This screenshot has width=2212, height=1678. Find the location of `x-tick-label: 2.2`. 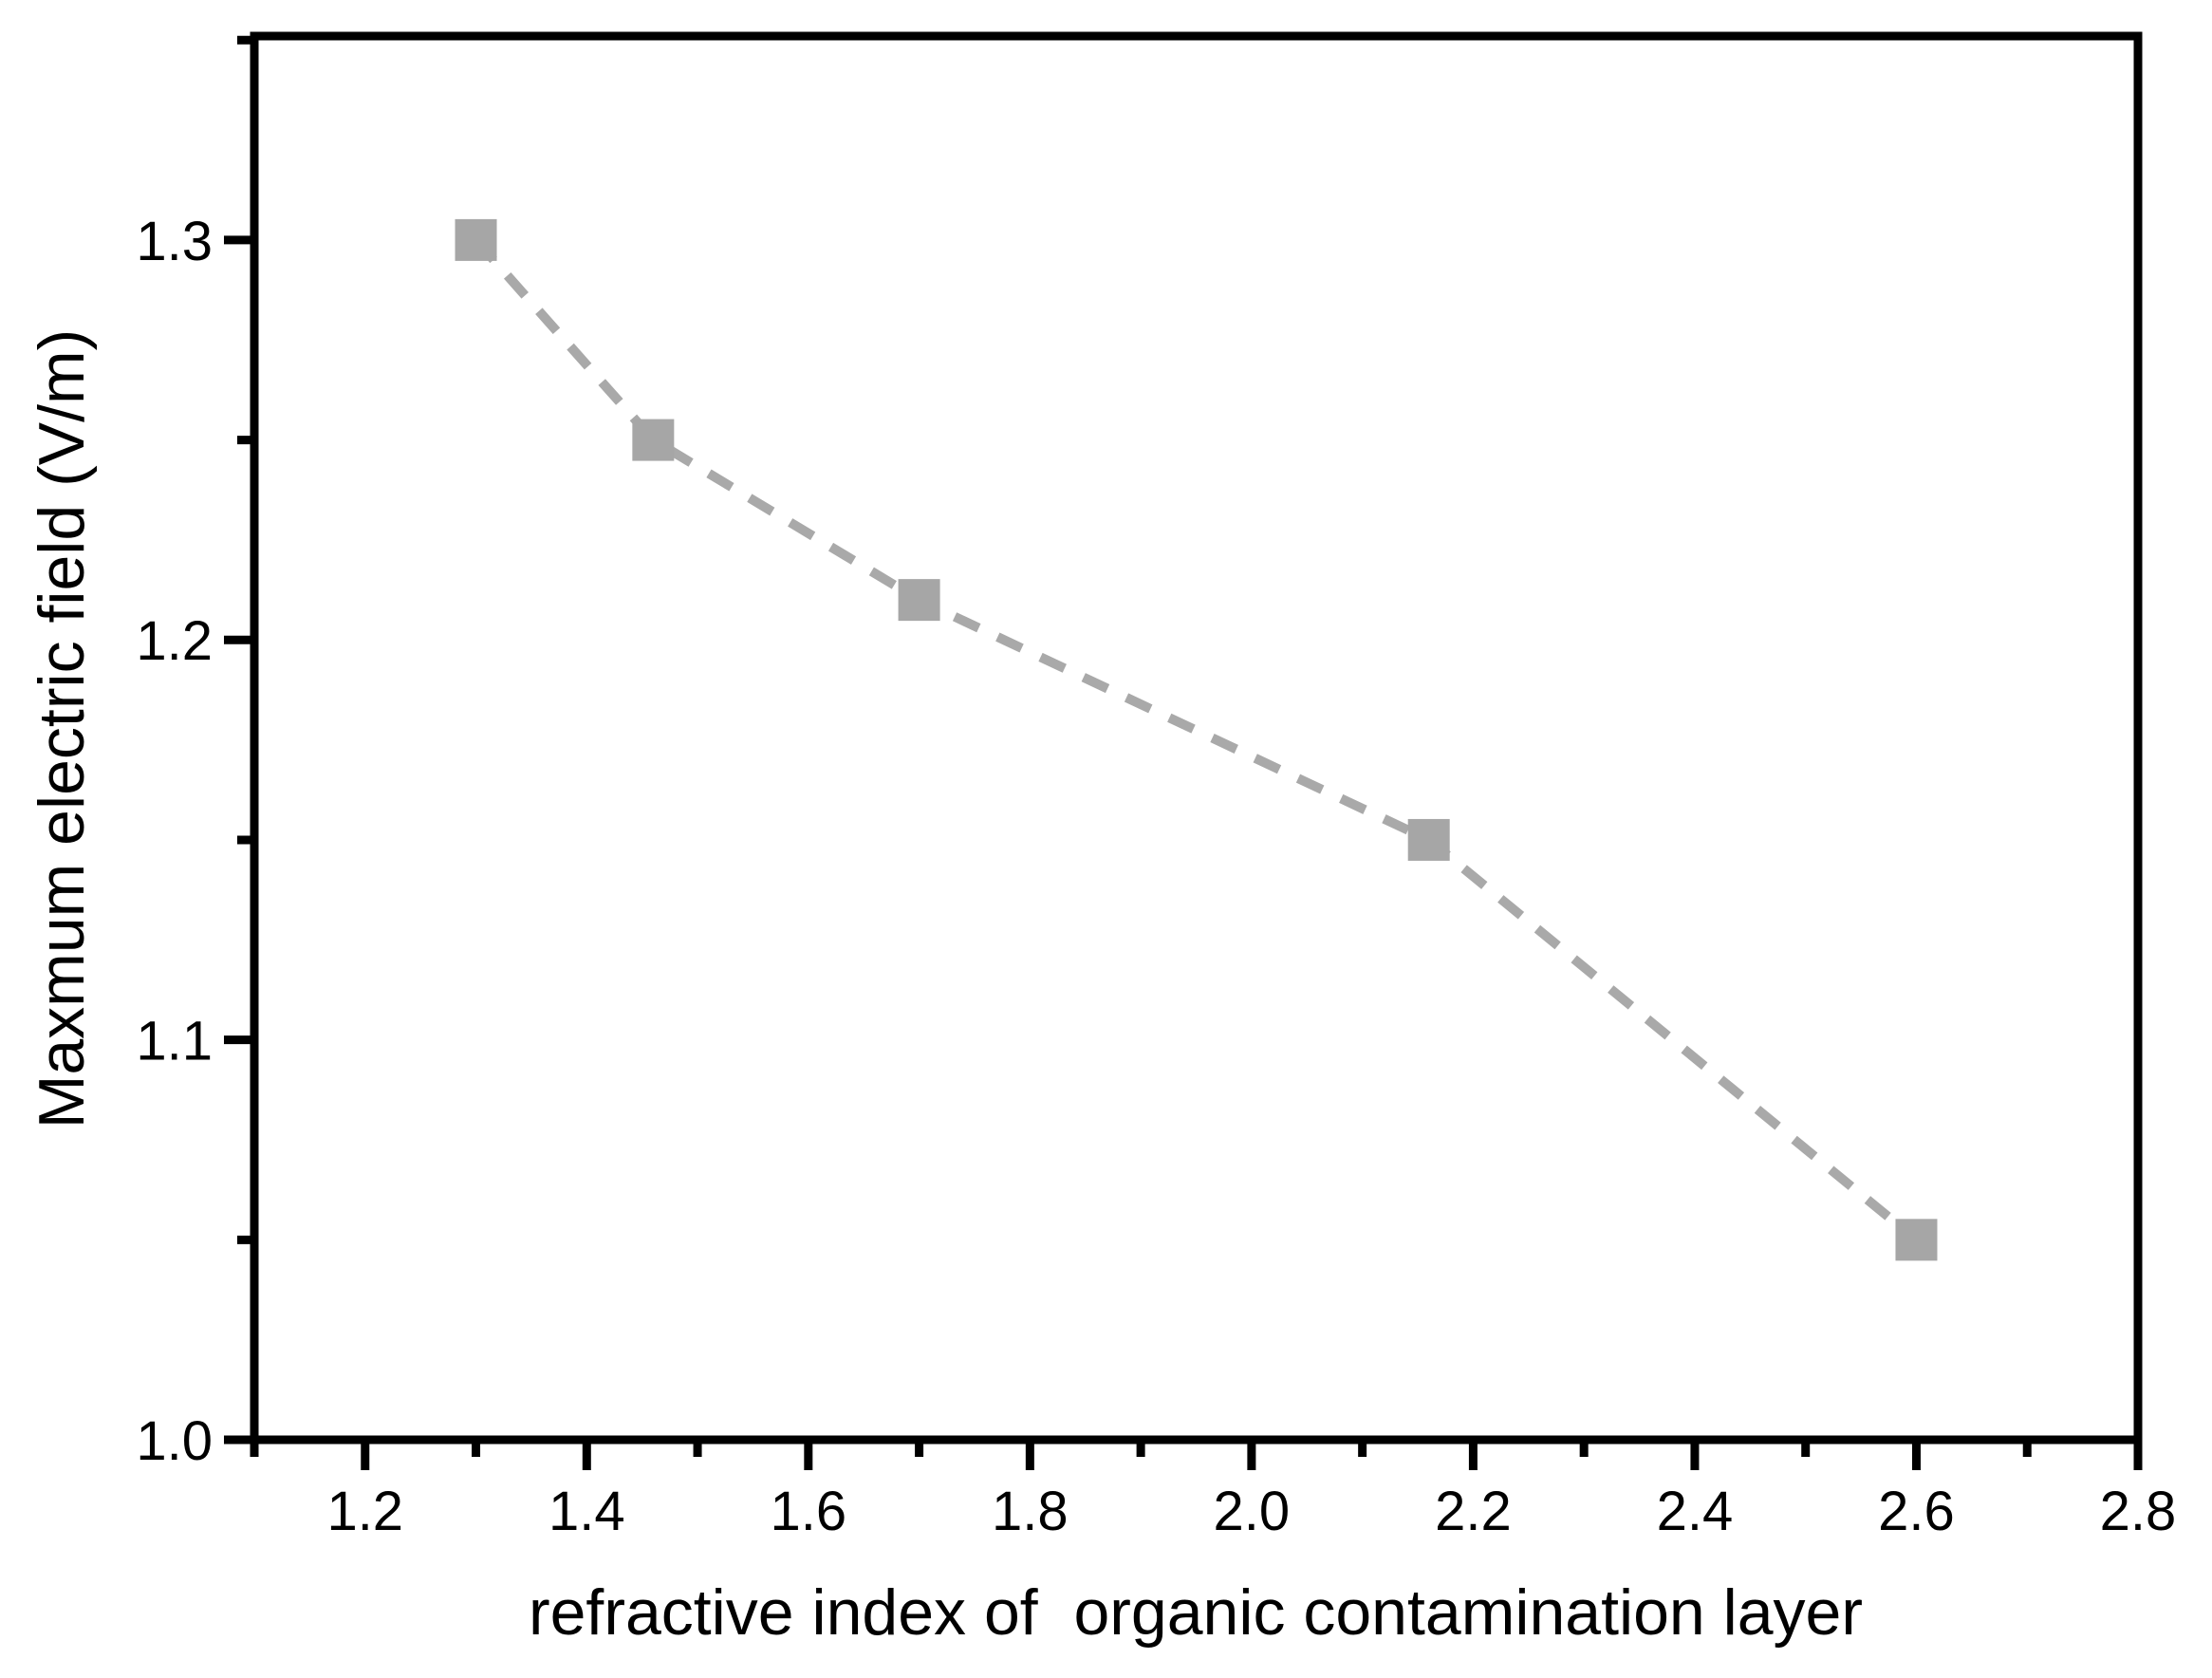

x-tick-label: 2.2 is located at coordinates (1474, 1512).